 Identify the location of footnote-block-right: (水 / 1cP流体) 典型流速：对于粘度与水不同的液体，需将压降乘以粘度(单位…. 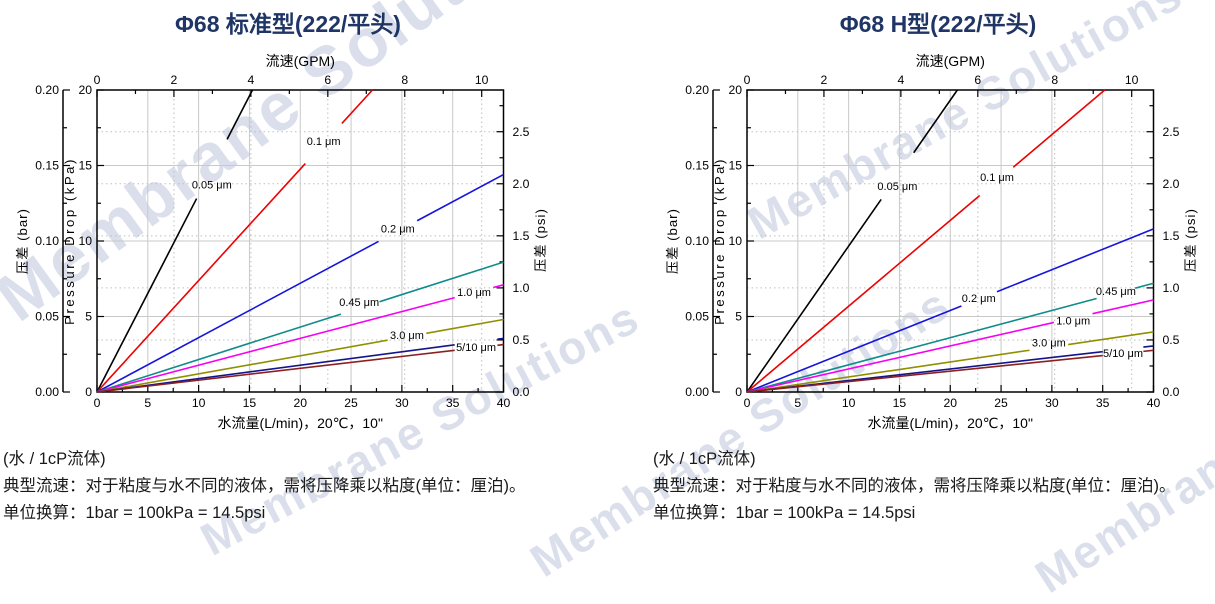
(934, 486).